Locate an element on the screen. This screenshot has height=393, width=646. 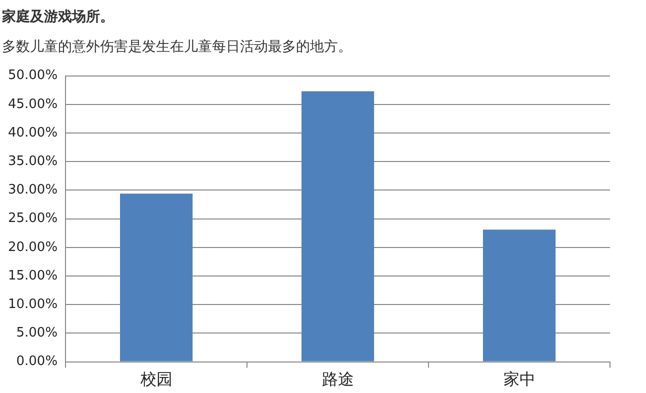
y-tick-label: 25.00% is located at coordinates (33, 218).